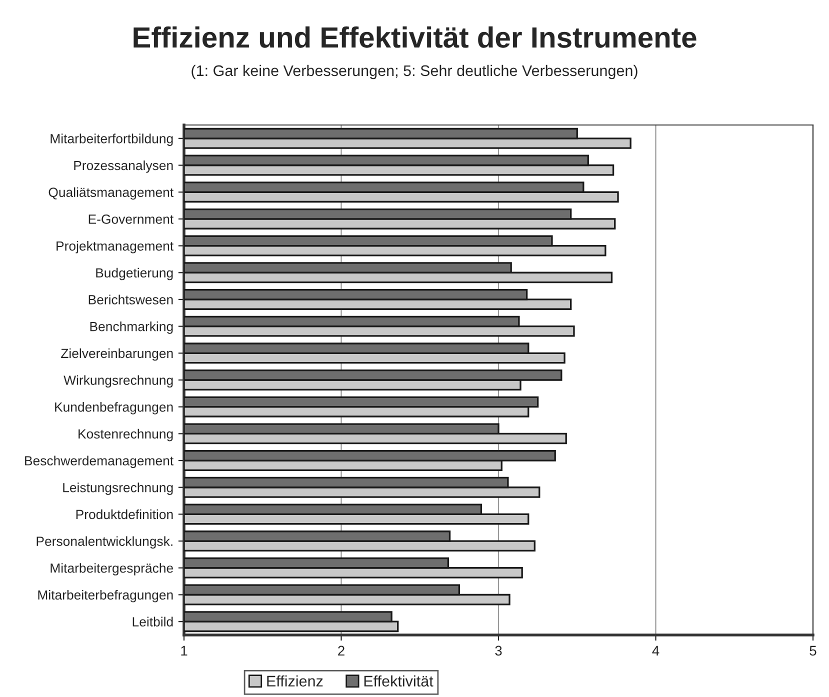 The height and width of the screenshot is (697, 829). I want to click on legend-label: Effektivität, so click(399, 681).